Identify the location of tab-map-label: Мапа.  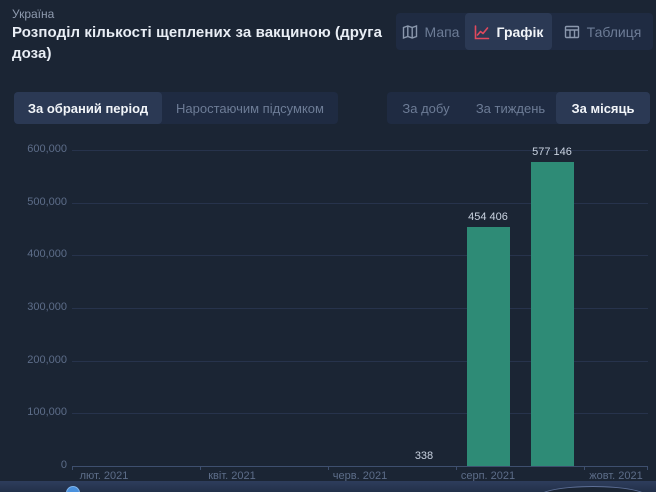
(442, 31).